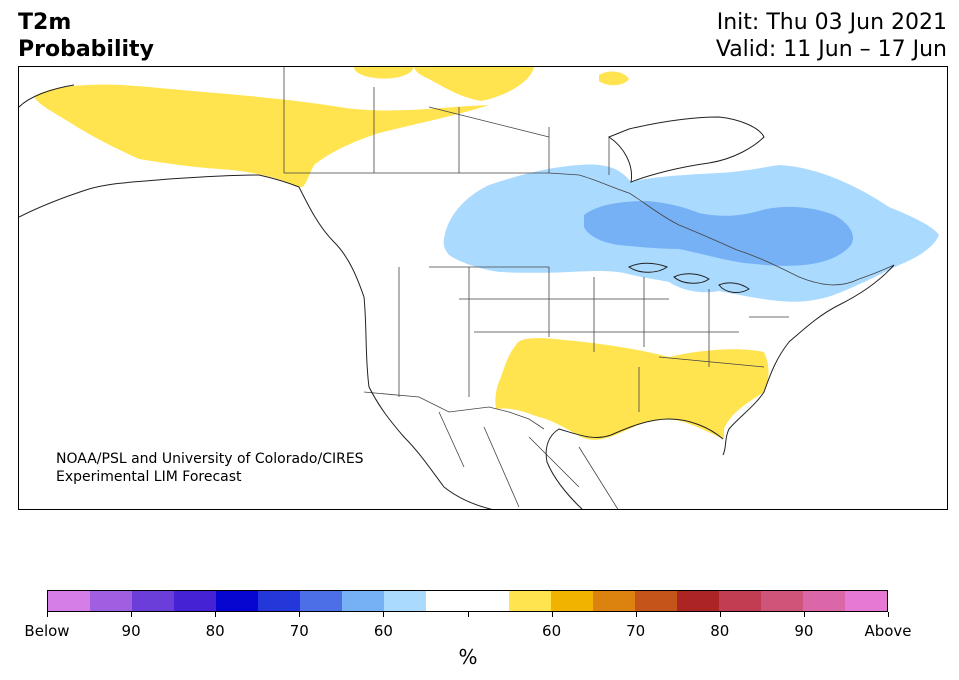 The height and width of the screenshot is (680, 959). What do you see at coordinates (395, 347) in the screenshot?
I see `west-coast` at bounding box center [395, 347].